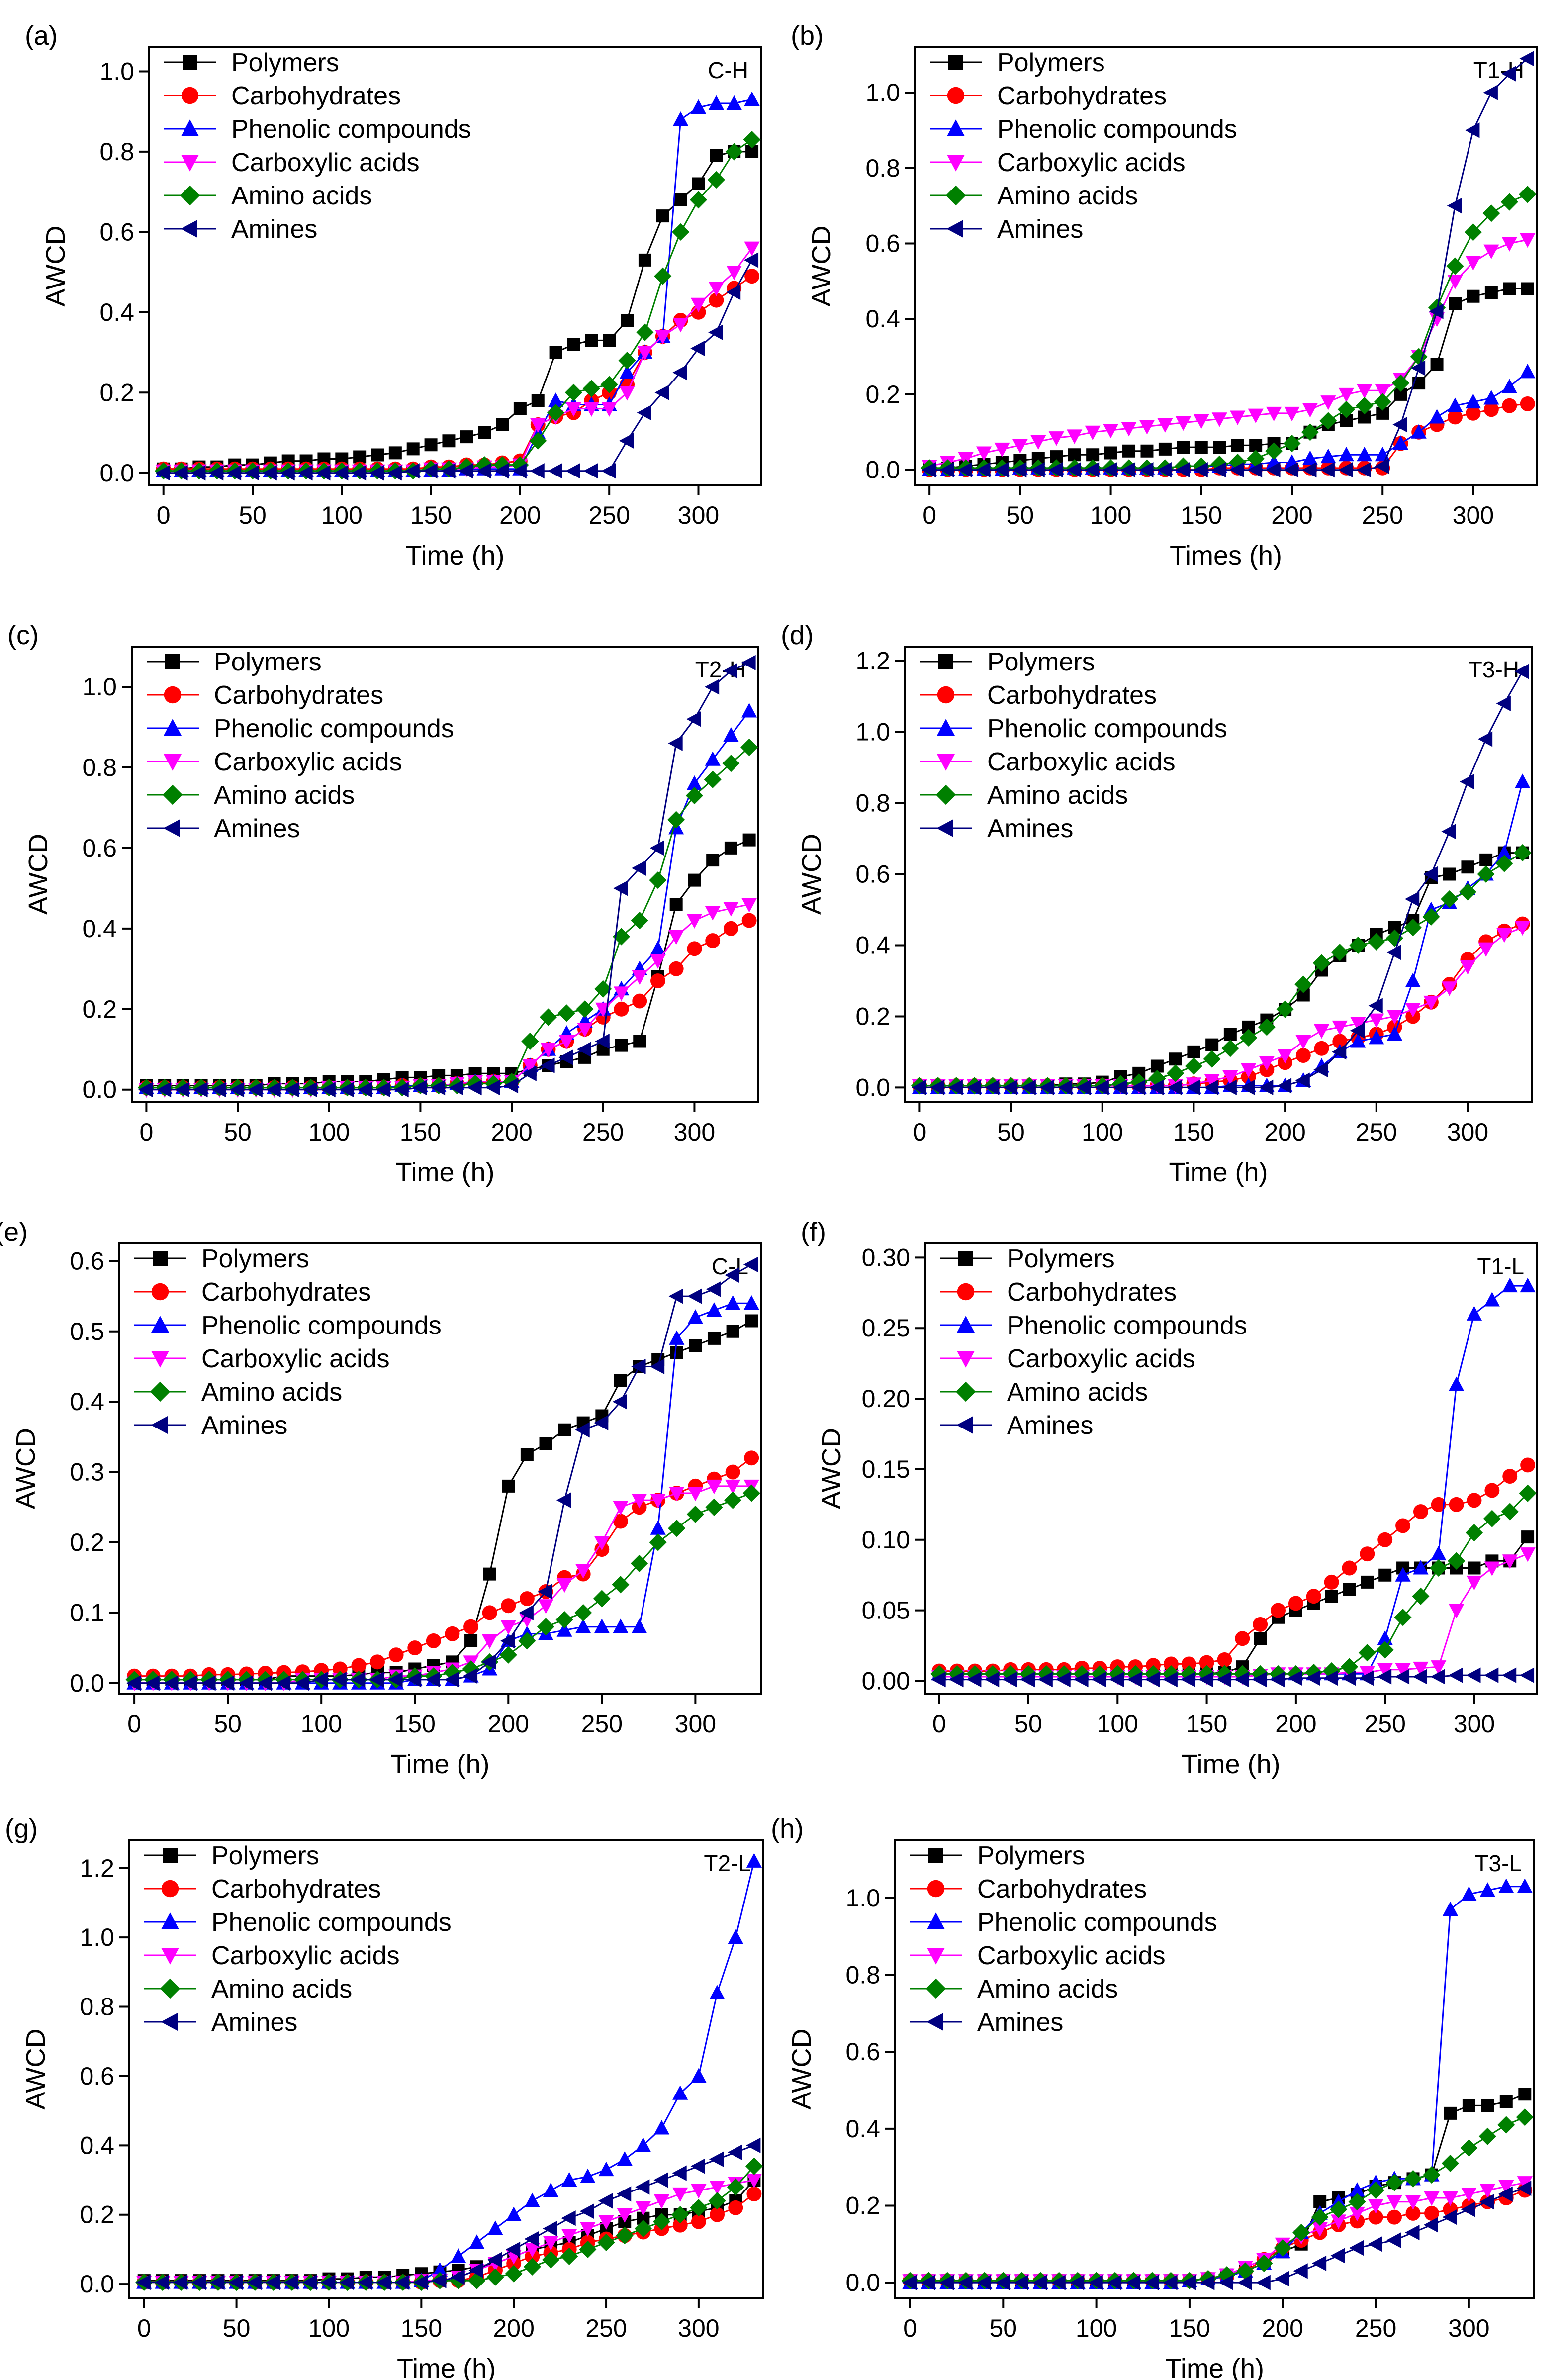  Describe the element at coordinates (1226, 556) in the screenshot. I see `x-axis-label: Times (h)` at that location.